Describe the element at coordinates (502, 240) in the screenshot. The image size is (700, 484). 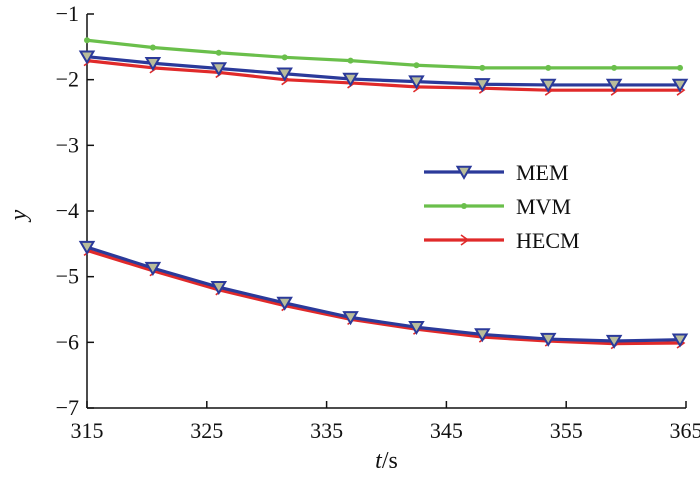
I see `legend-item-hecm: HECM` at that location.